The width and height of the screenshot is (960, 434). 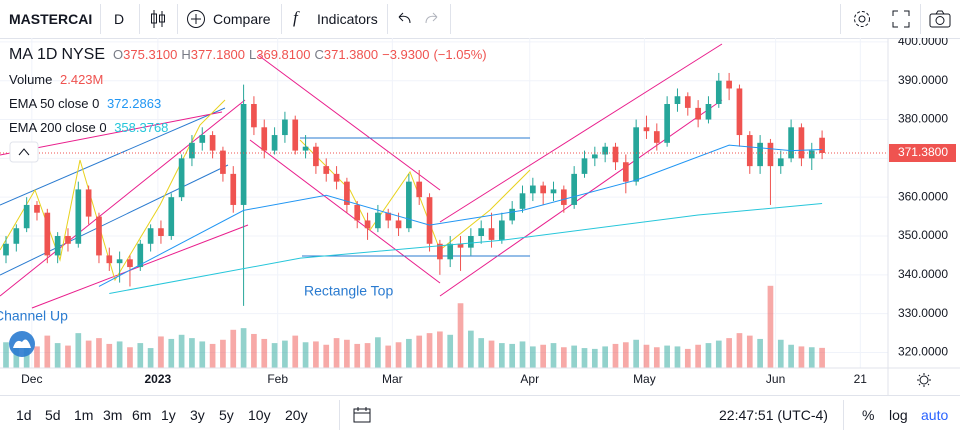 What do you see at coordinates (47, 54) in the screenshot?
I see `legend-interval: 1D` at bounding box center [47, 54].